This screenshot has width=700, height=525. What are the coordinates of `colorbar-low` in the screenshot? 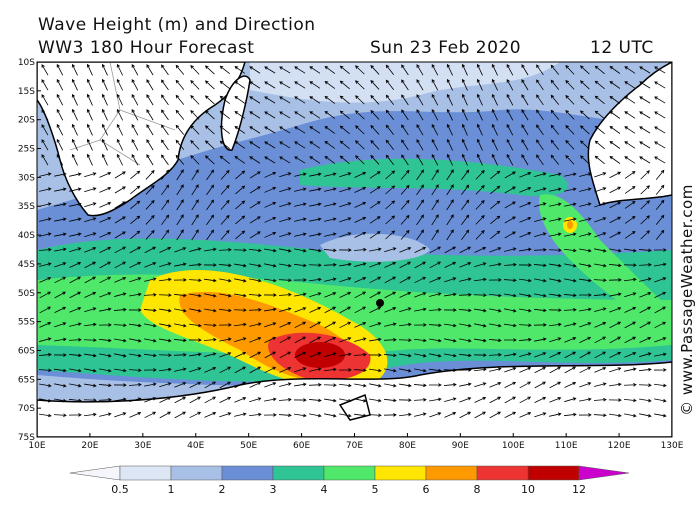 It's located at (95, 473).